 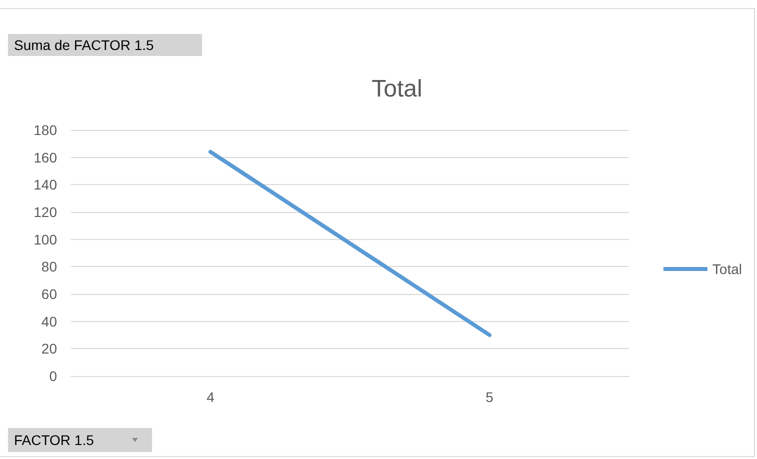 What do you see at coordinates (49, 266) in the screenshot?
I see `y-tick-label: 80` at bounding box center [49, 266].